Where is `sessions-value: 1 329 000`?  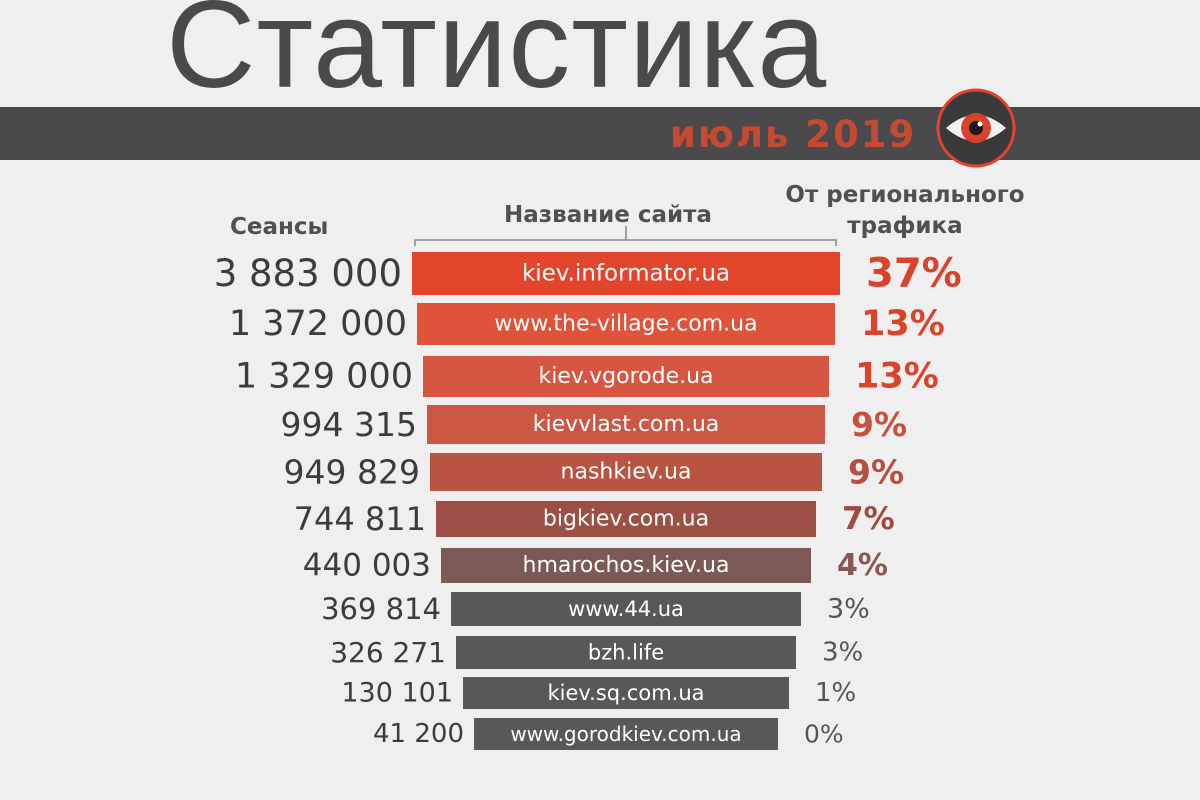 sessions-value: 1 329 000 is located at coordinates (324, 377).